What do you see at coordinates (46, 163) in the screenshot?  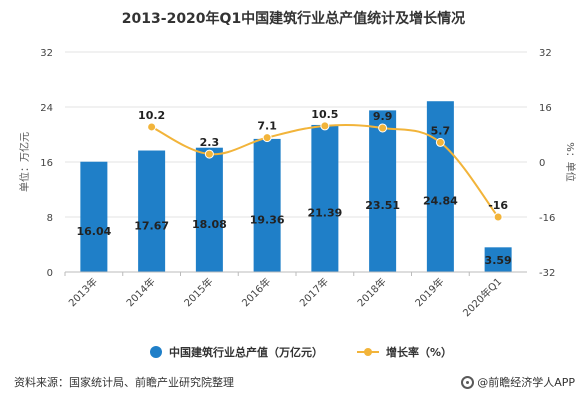 I see `left-tick-label: 16` at bounding box center [46, 163].